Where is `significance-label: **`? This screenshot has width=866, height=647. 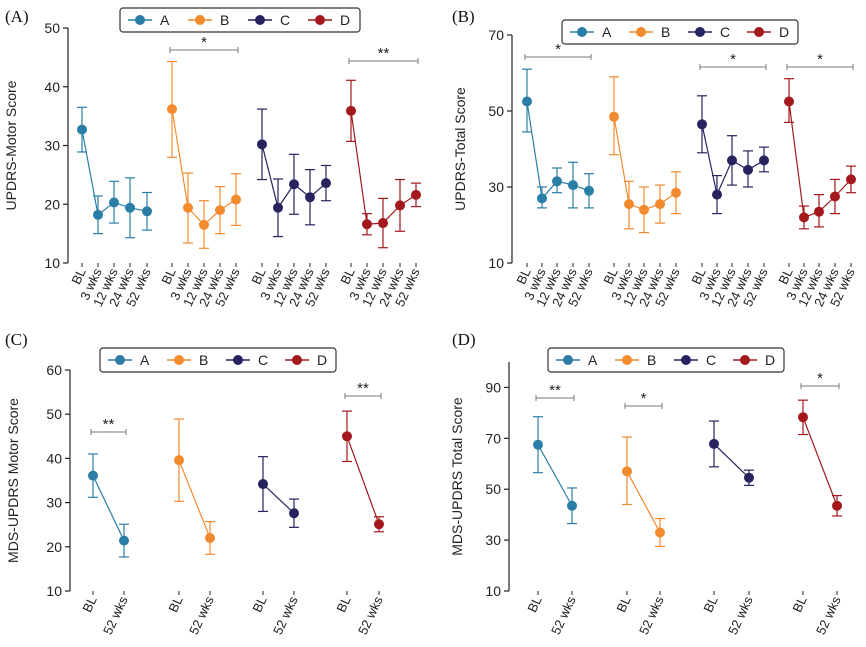 significance-label: ** is located at coordinates (363, 388).